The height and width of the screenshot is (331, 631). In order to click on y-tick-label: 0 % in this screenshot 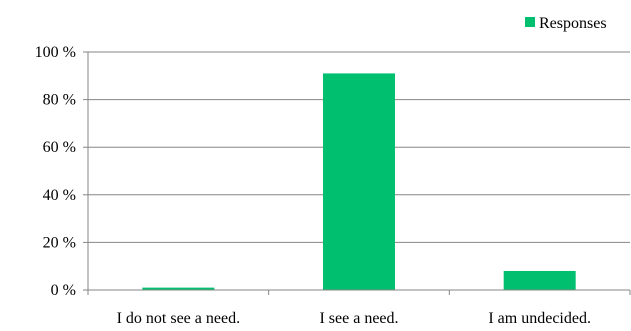, I will do `click(63, 290)`.